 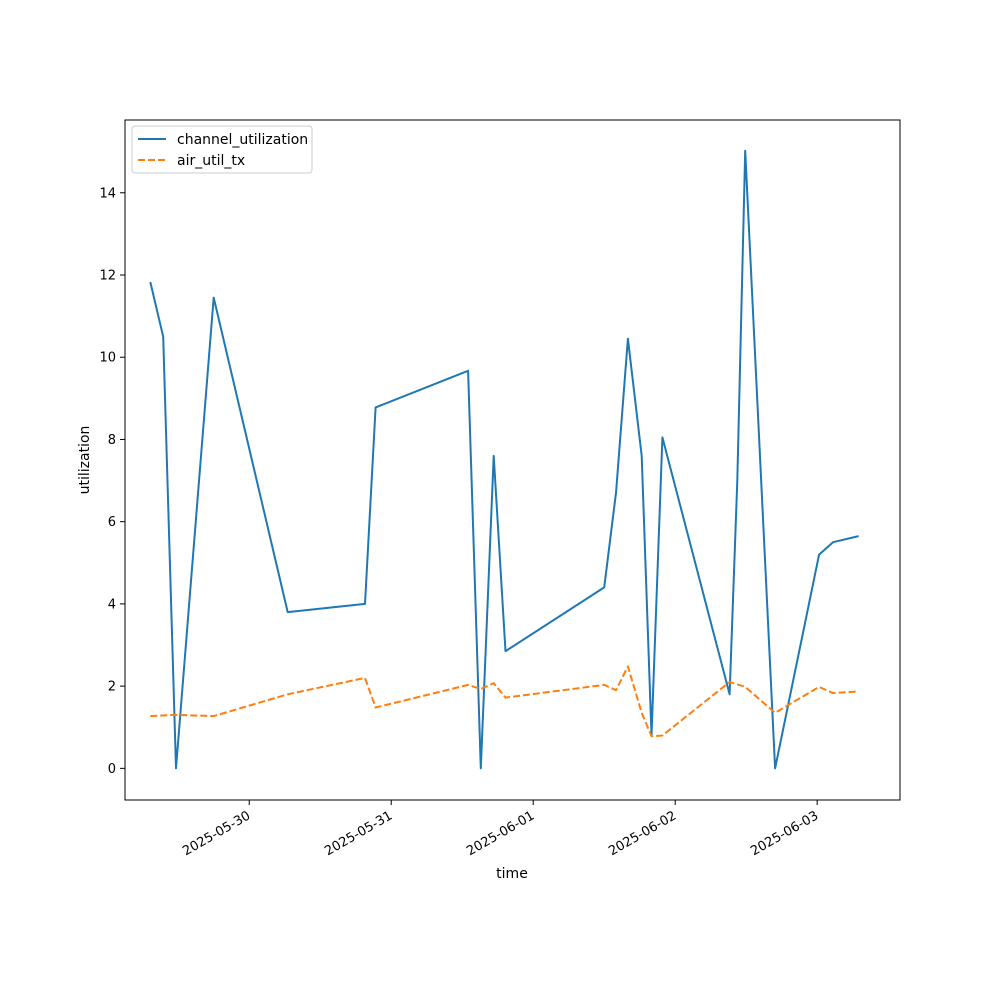 What do you see at coordinates (112, 440) in the screenshot?
I see `y-tick-label: 8` at bounding box center [112, 440].